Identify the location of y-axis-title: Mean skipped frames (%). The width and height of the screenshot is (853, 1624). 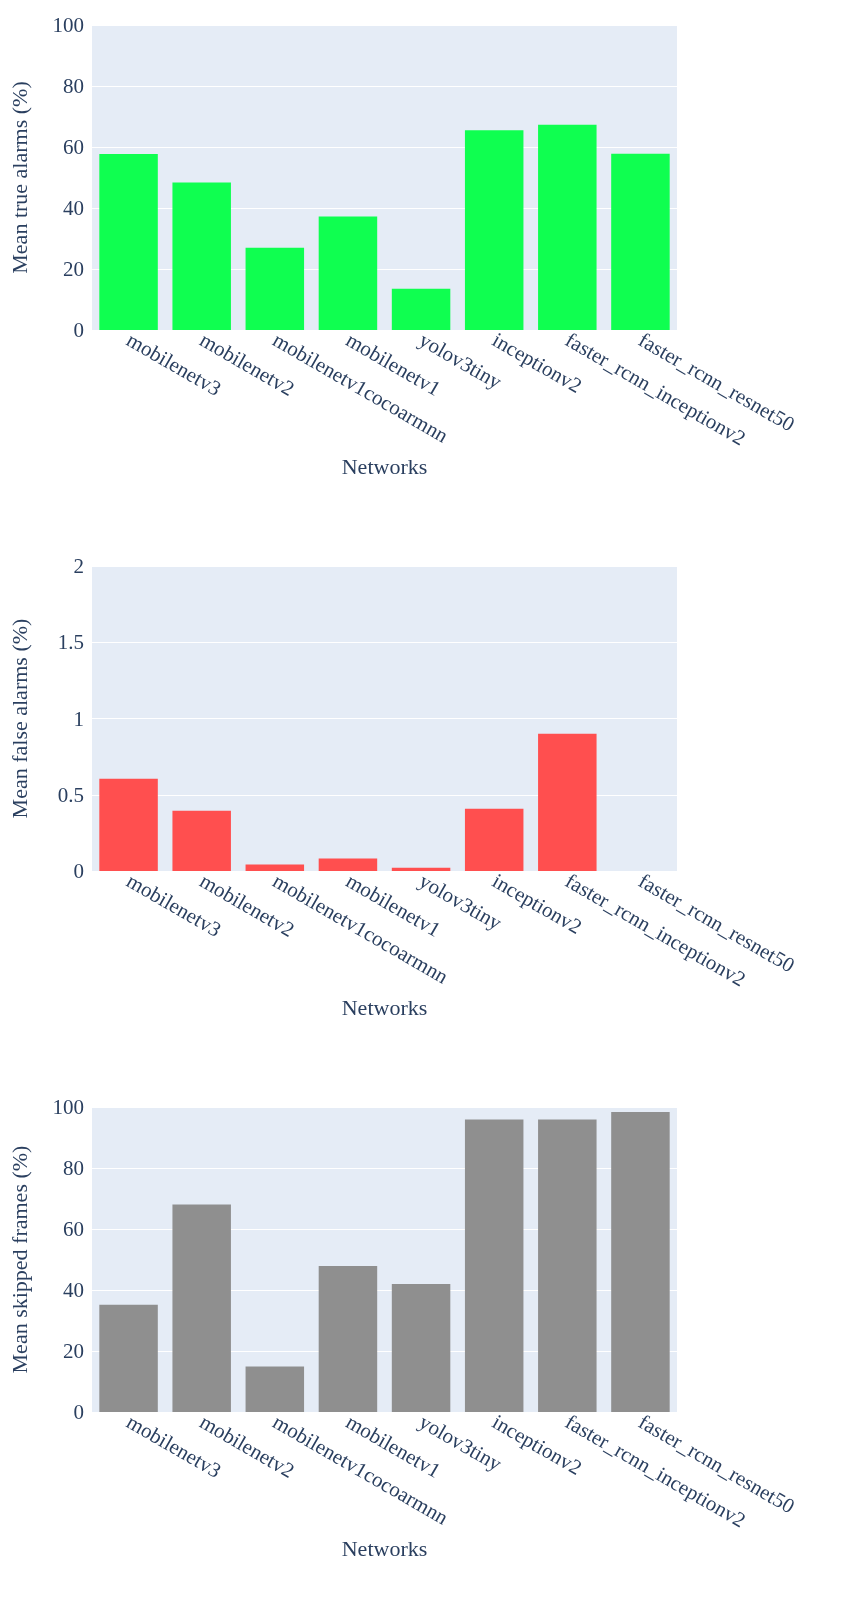
(19, 1259).